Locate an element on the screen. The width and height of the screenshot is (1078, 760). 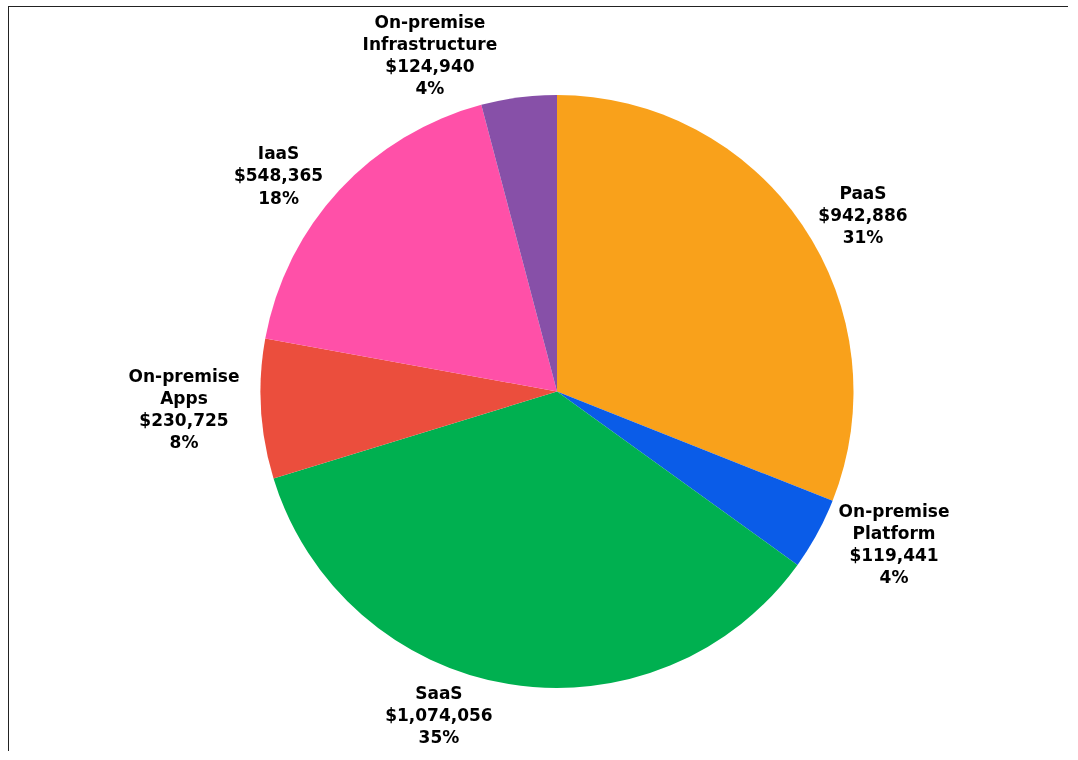
data-label: $548,365 18% is located at coordinates (278, 186).